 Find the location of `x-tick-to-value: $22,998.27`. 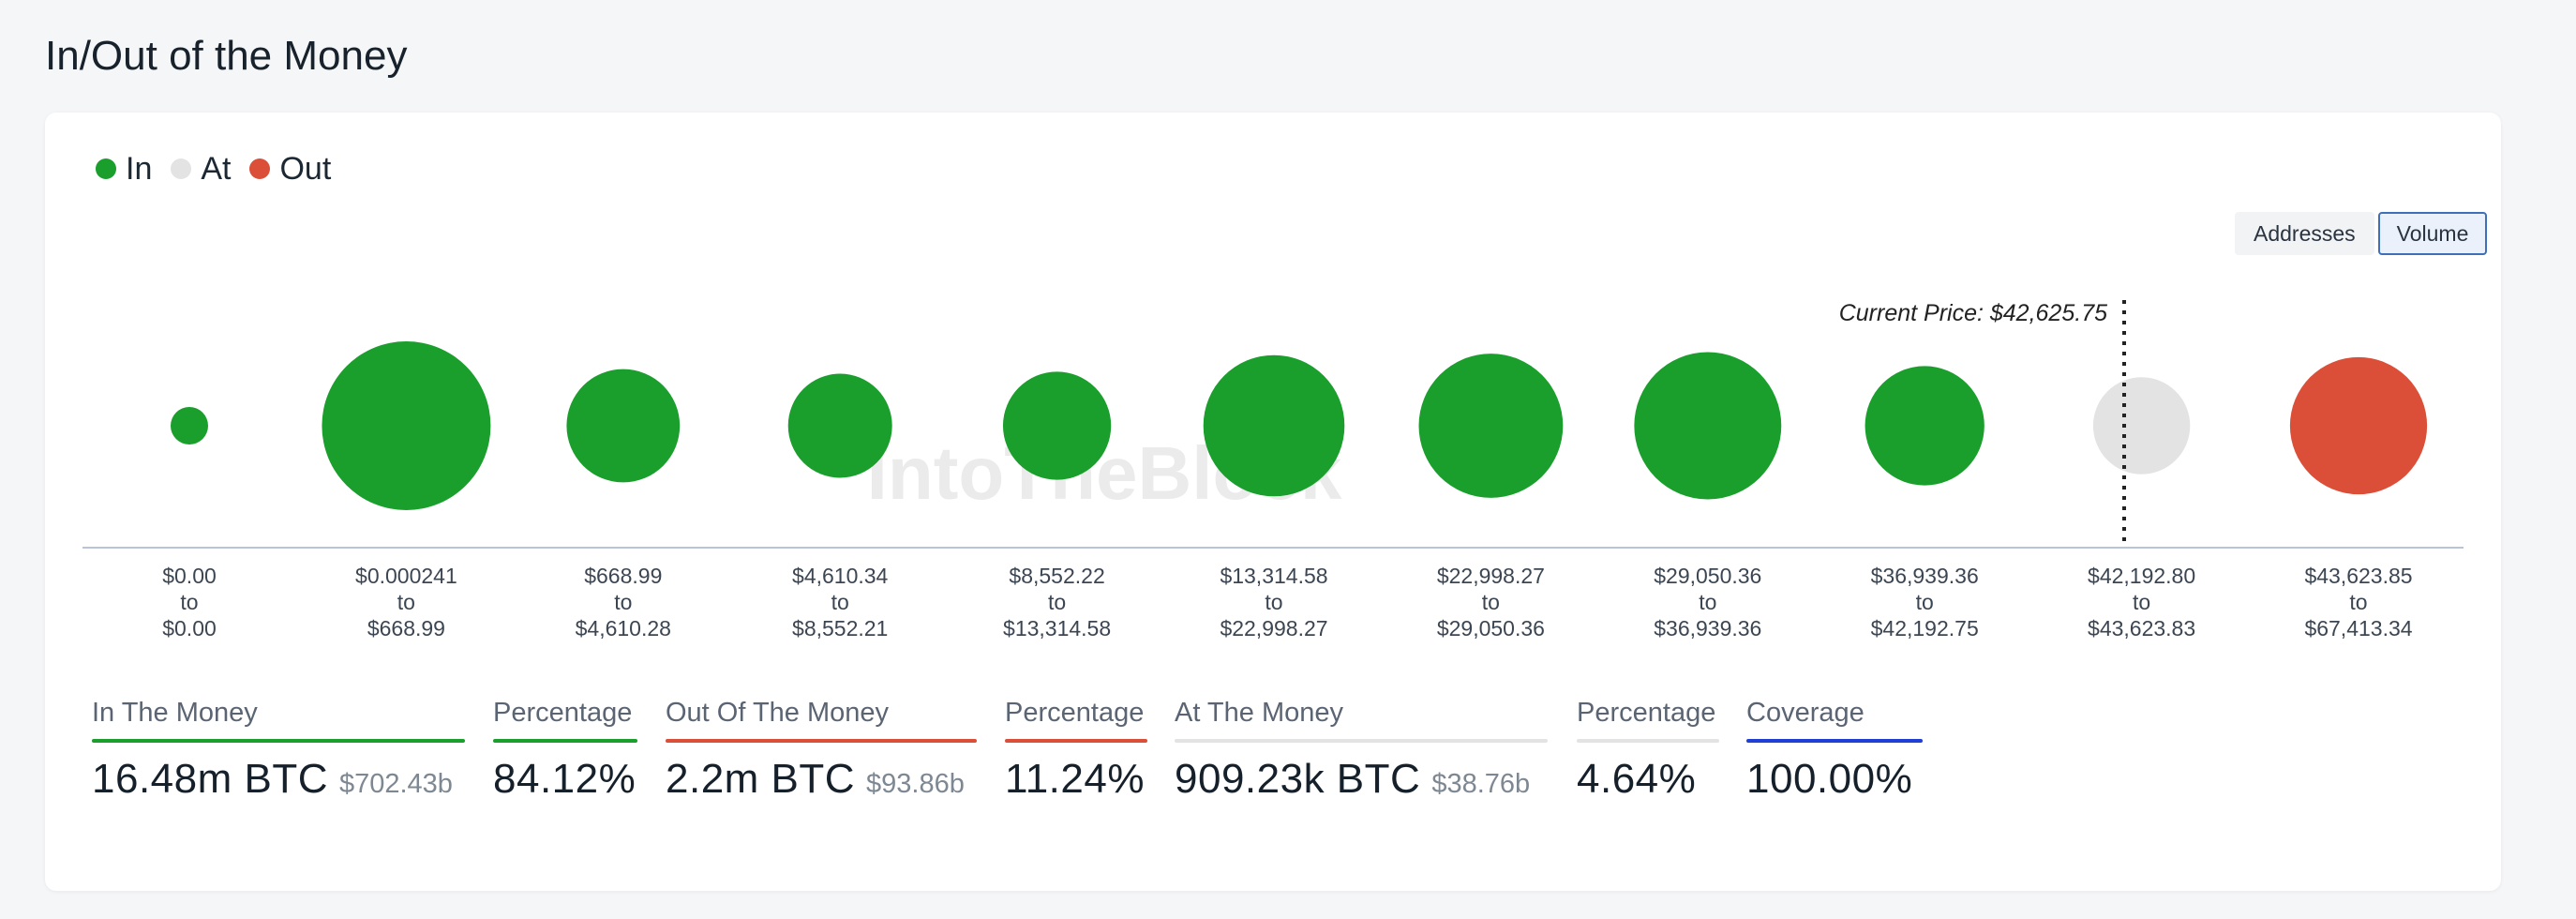

x-tick-to-value: $22,998.27 is located at coordinates (1274, 628).